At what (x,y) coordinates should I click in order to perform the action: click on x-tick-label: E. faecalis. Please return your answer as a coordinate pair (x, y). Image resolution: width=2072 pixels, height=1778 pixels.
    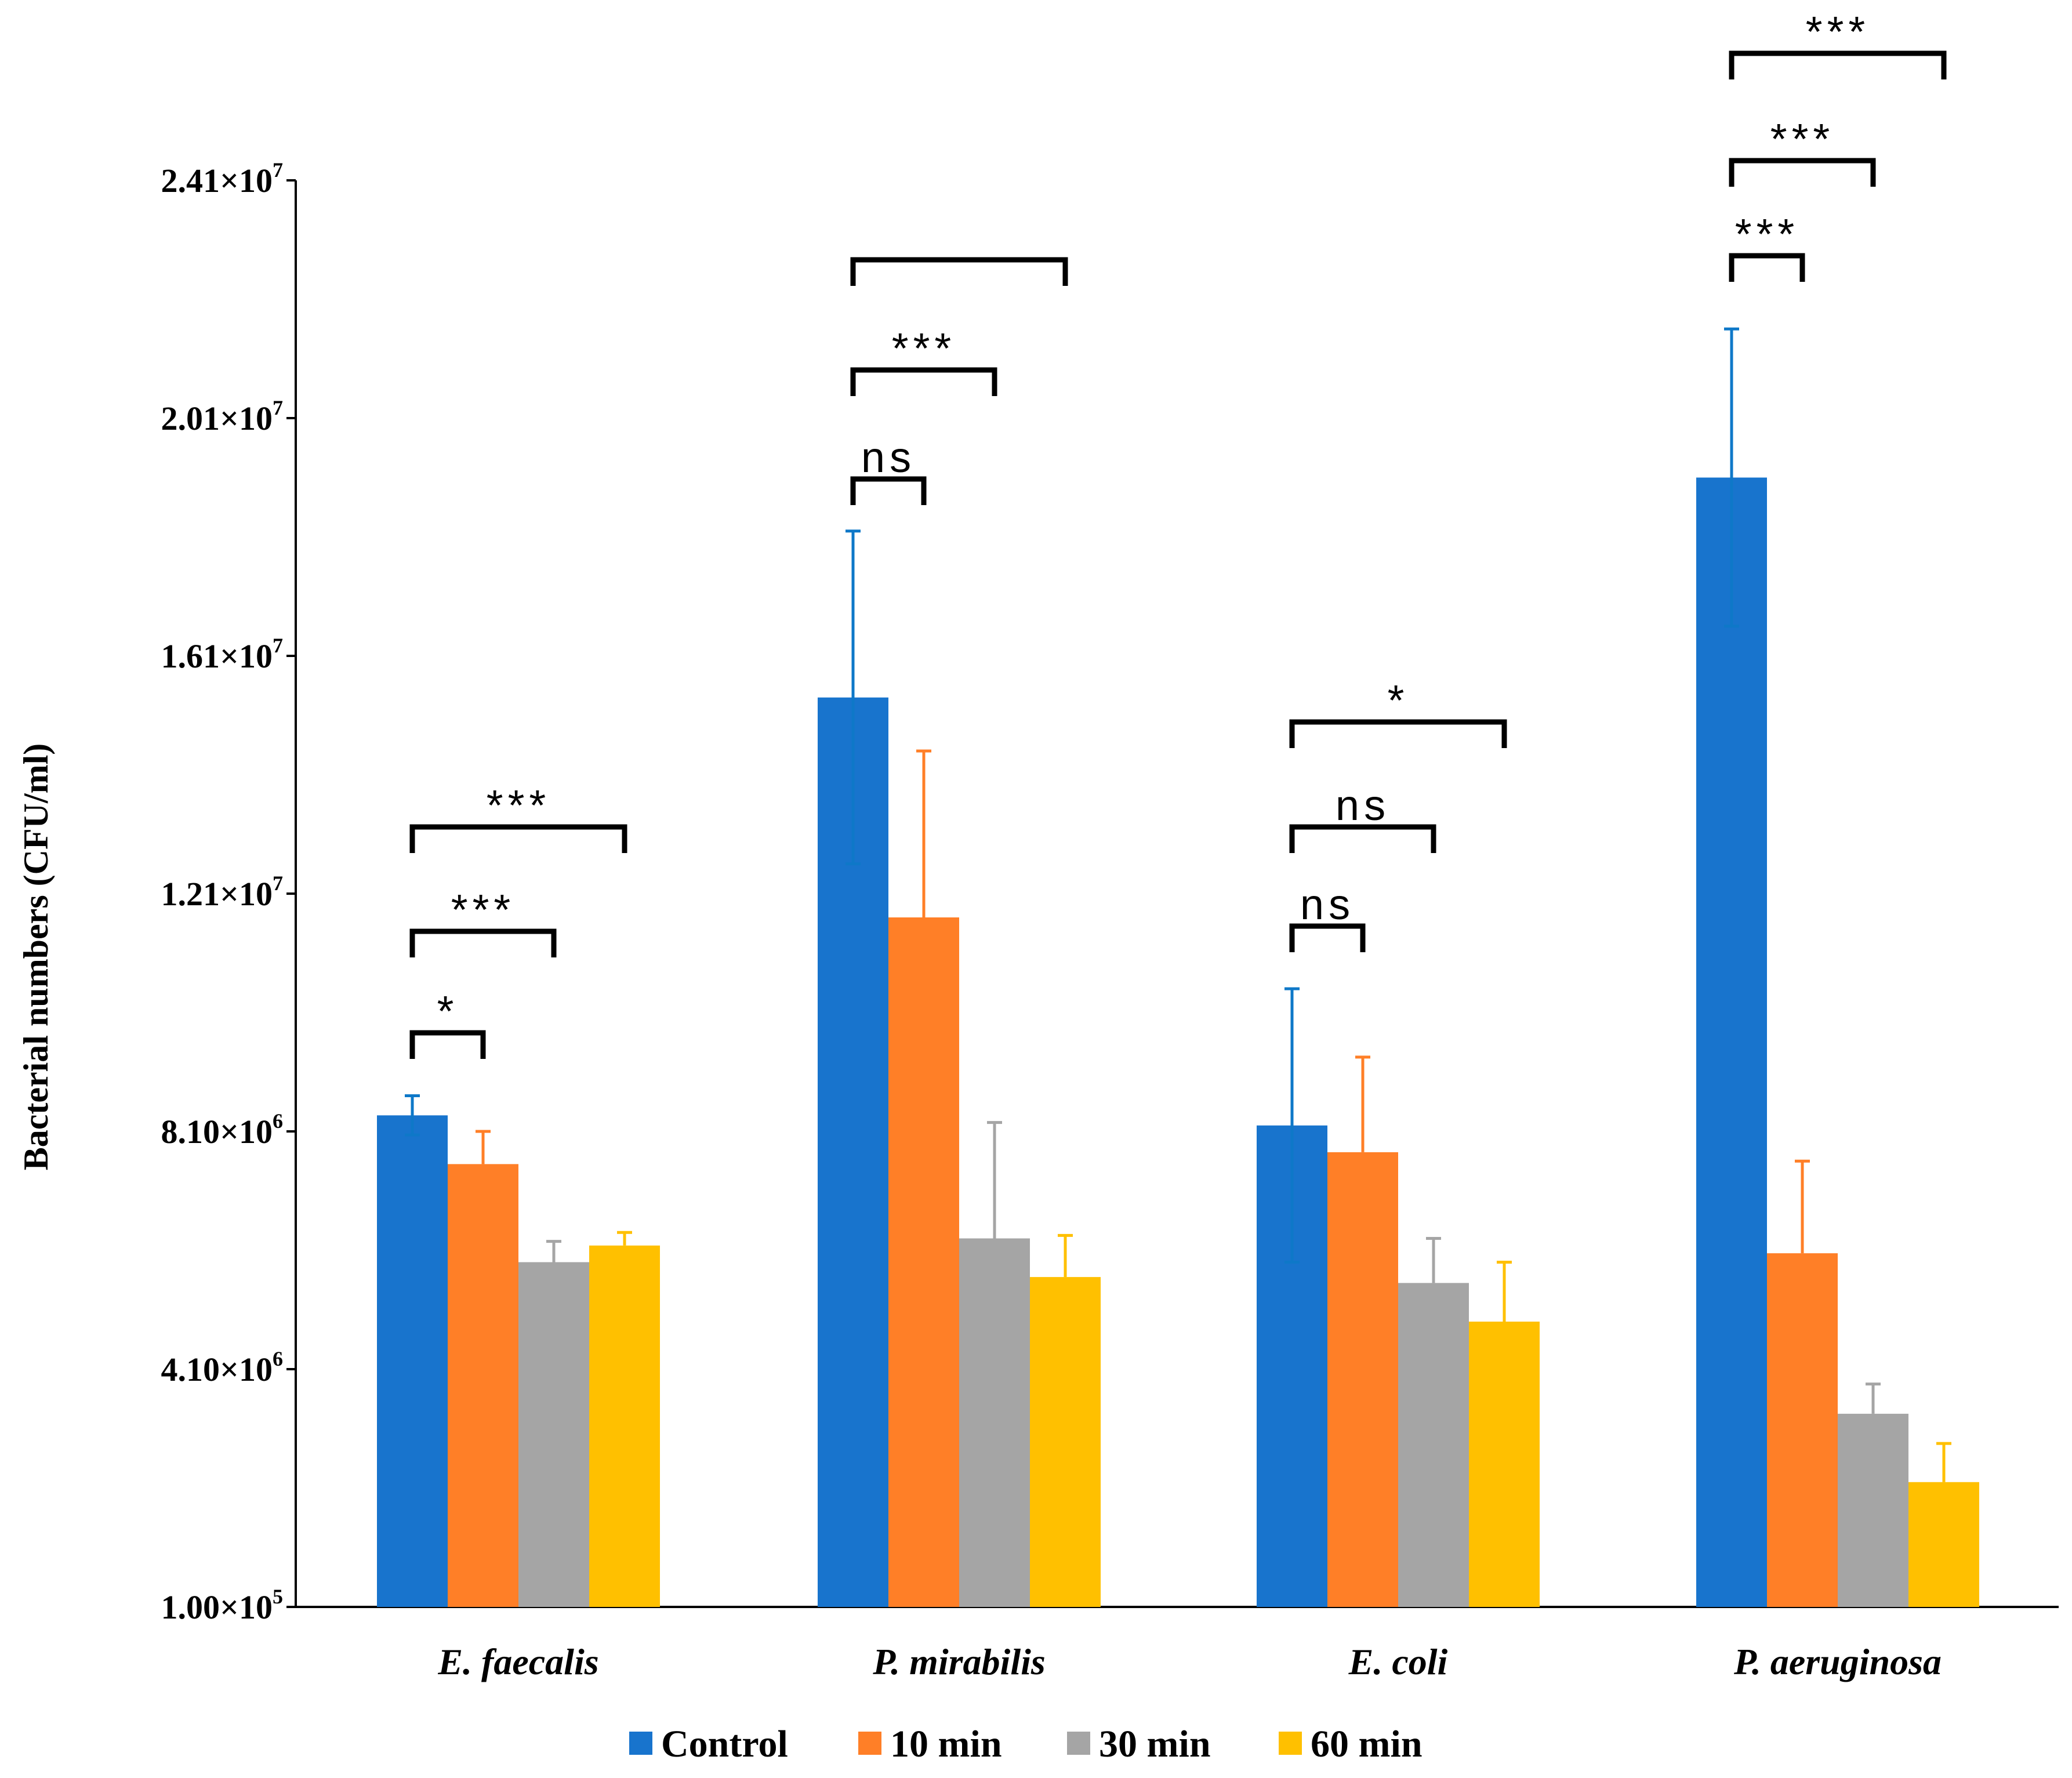
    Looking at the image, I should click on (517, 1662).